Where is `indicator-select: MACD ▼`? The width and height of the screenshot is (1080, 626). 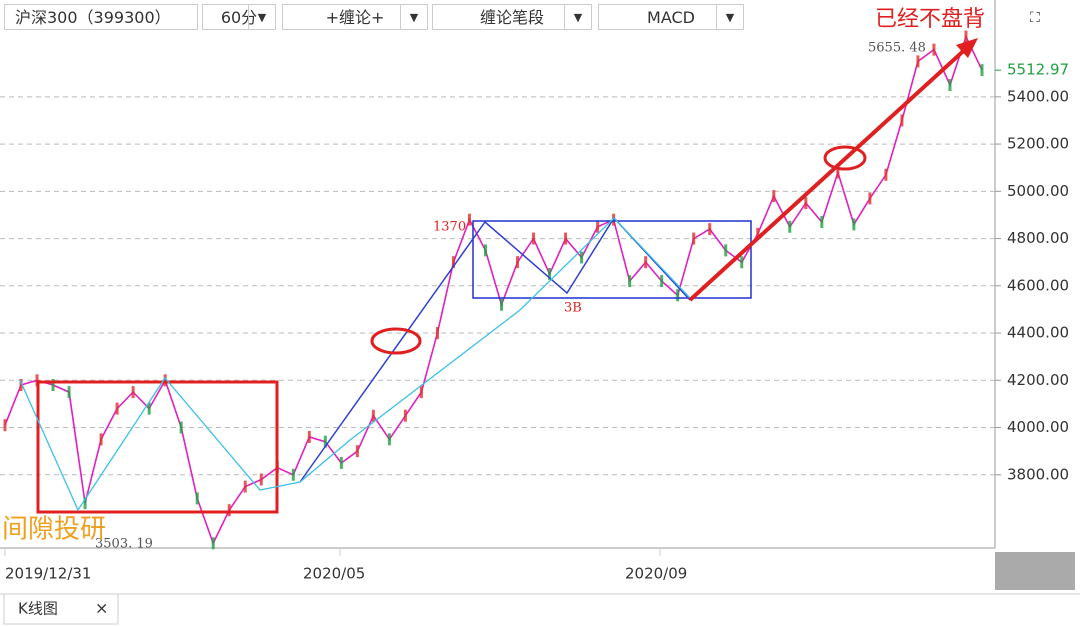 indicator-select: MACD ▼ is located at coordinates (671, 17).